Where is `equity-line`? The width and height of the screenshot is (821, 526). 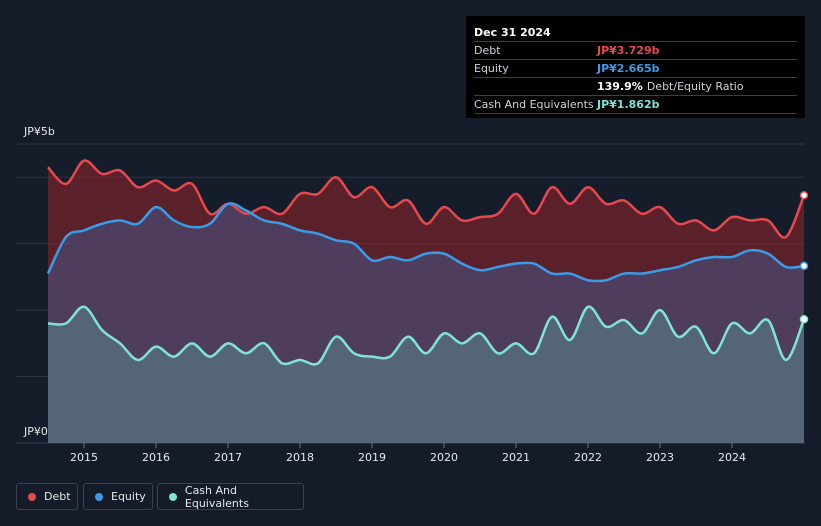 equity-line is located at coordinates (425, 242).